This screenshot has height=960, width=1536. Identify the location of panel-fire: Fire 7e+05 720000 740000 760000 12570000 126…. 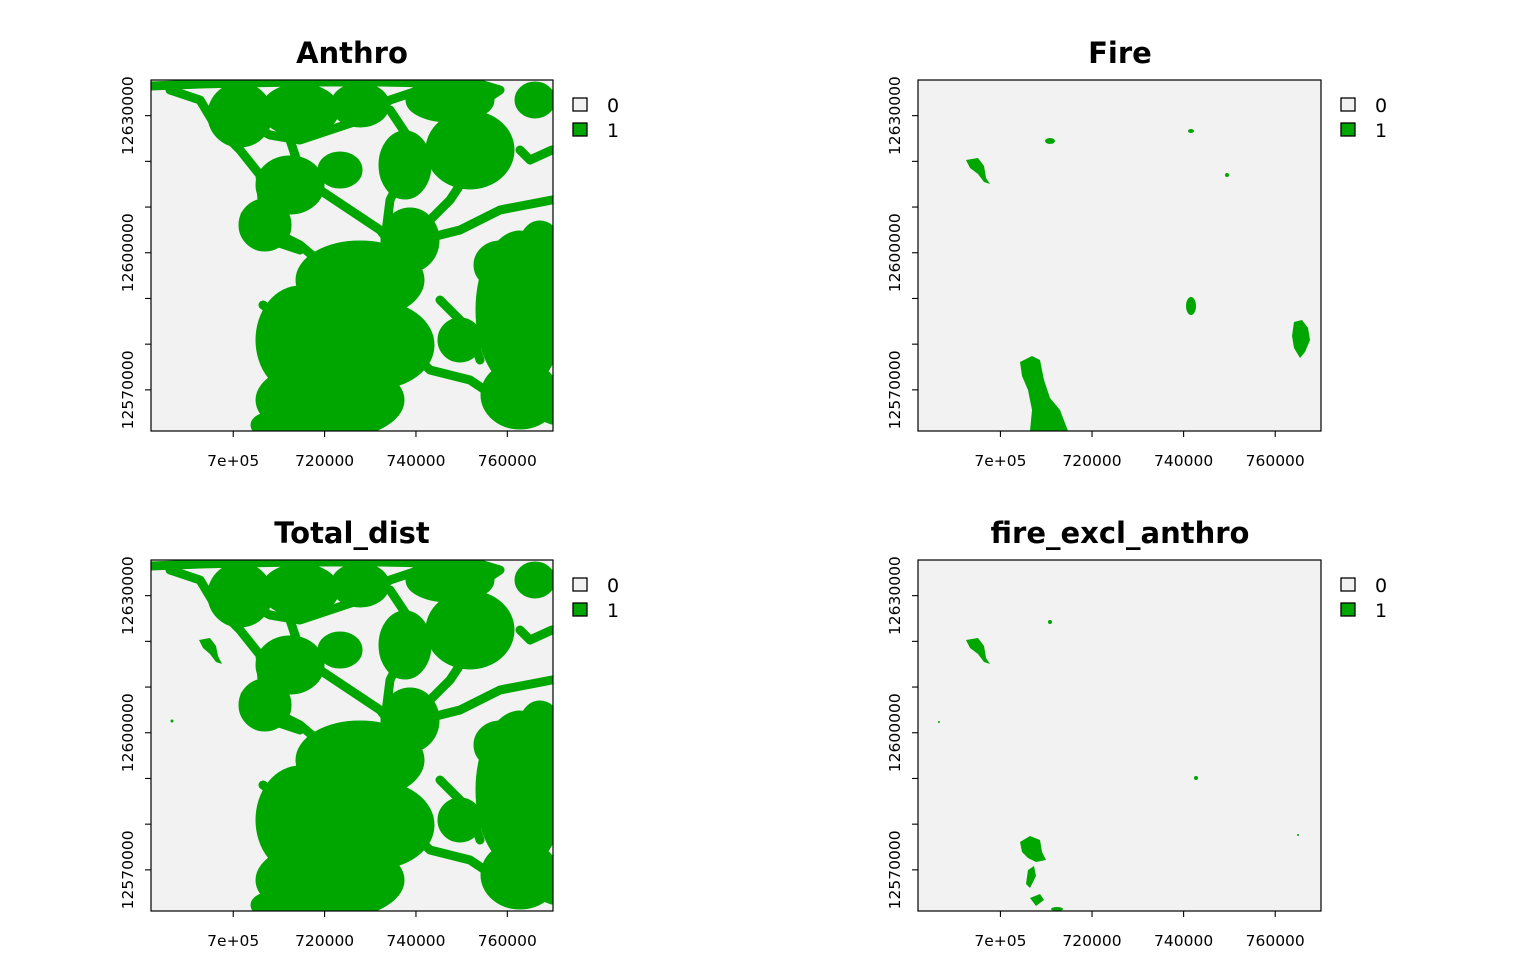
(1136, 253).